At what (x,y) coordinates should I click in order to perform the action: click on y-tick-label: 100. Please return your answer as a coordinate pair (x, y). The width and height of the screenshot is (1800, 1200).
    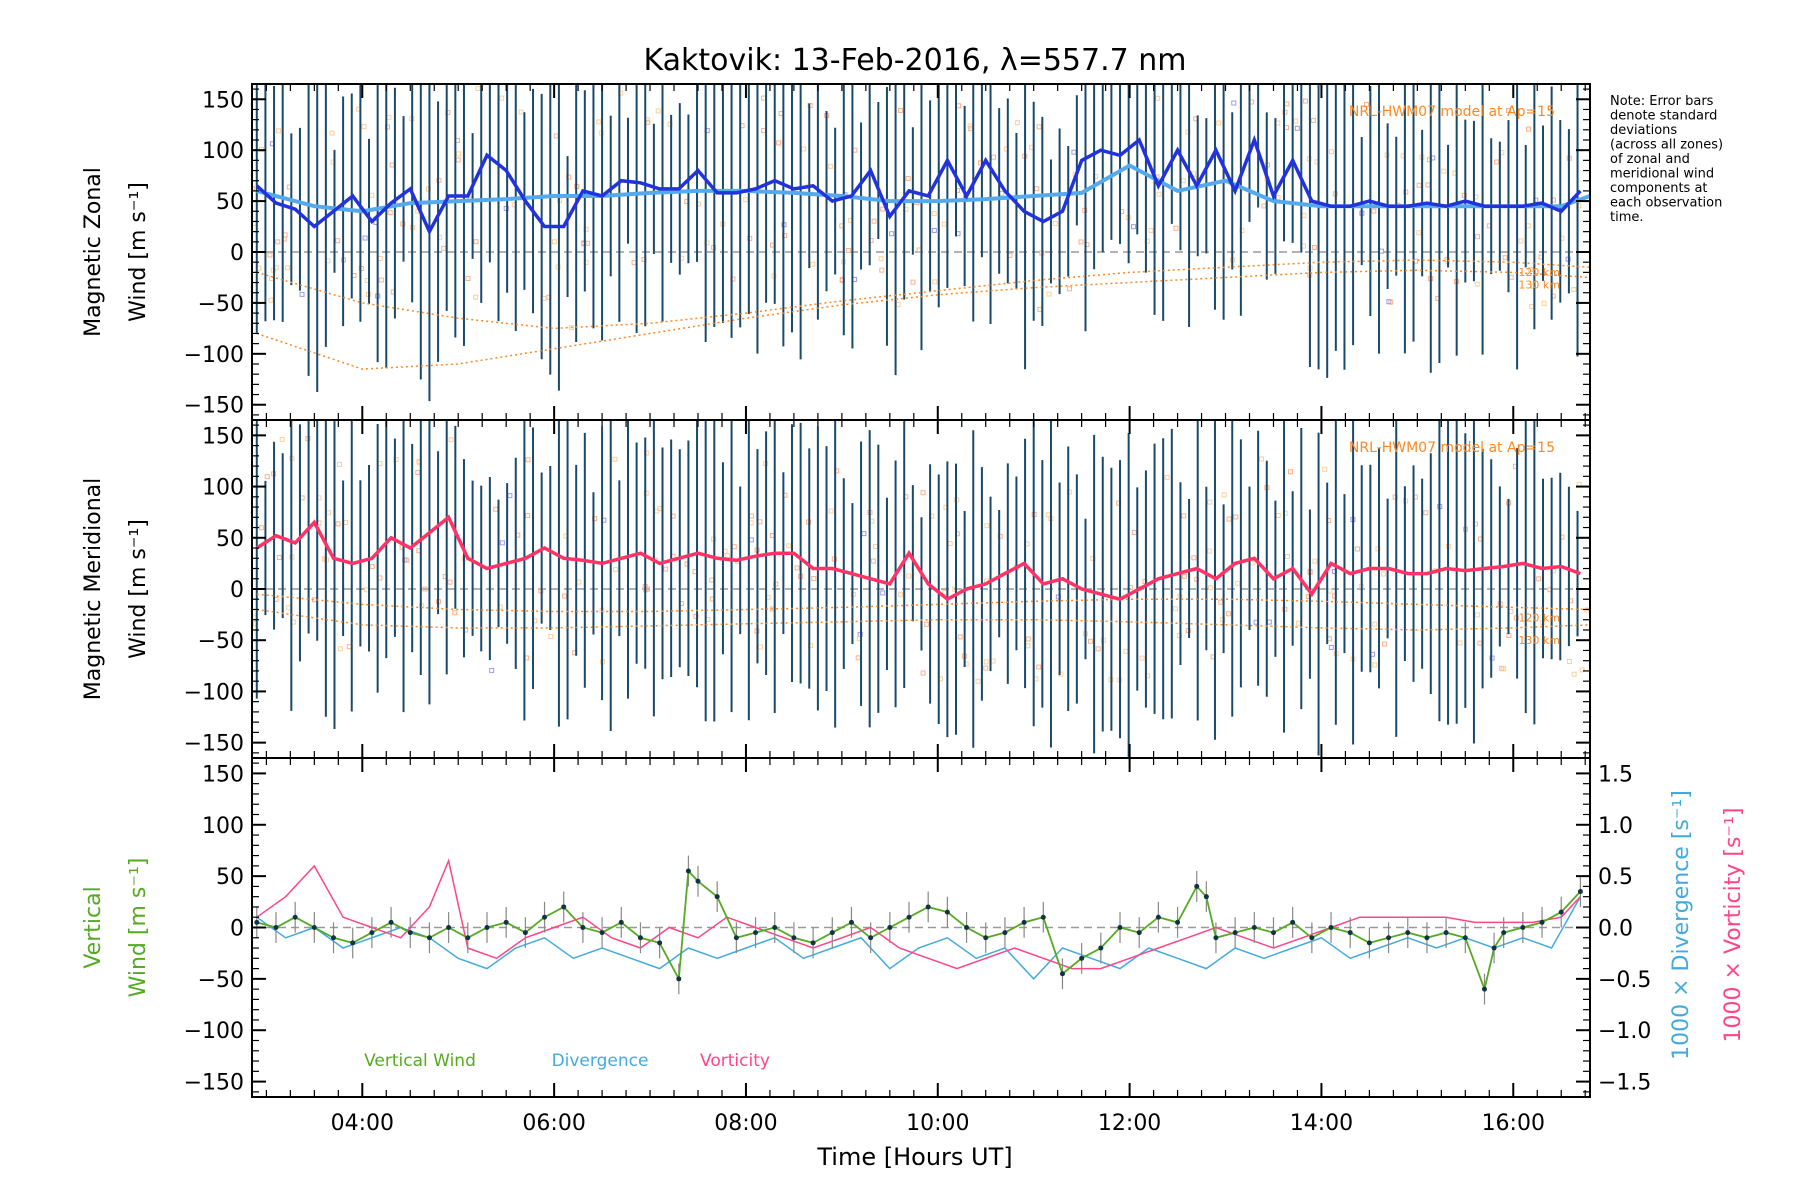
    Looking at the image, I should click on (223, 826).